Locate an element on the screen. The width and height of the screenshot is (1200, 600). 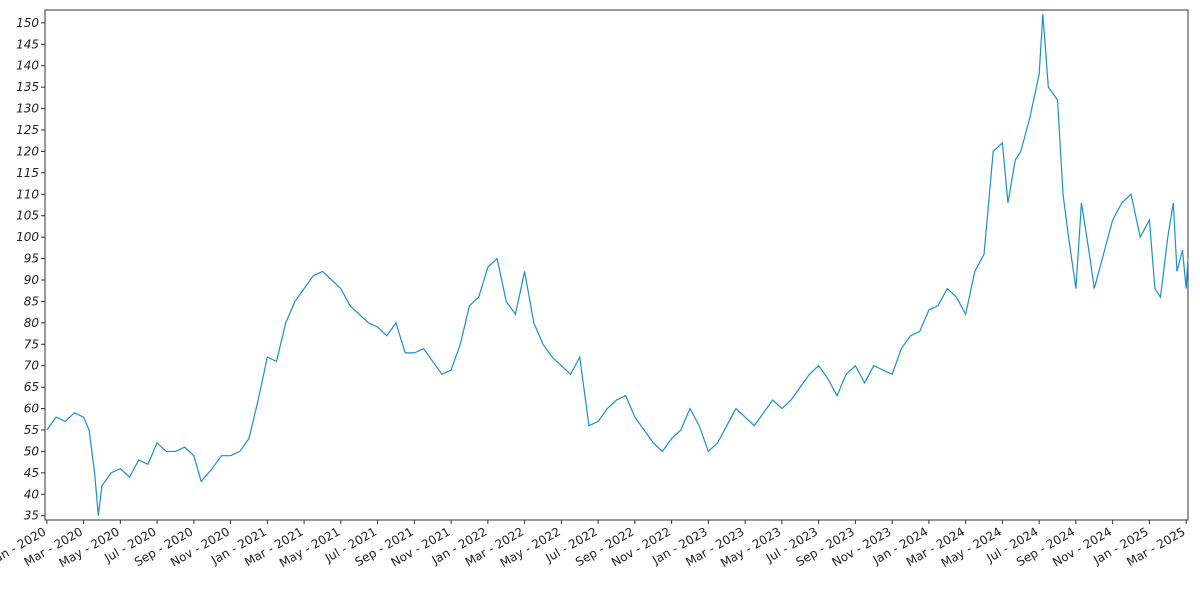
y-tick-label: 55 is located at coordinates (31, 430).